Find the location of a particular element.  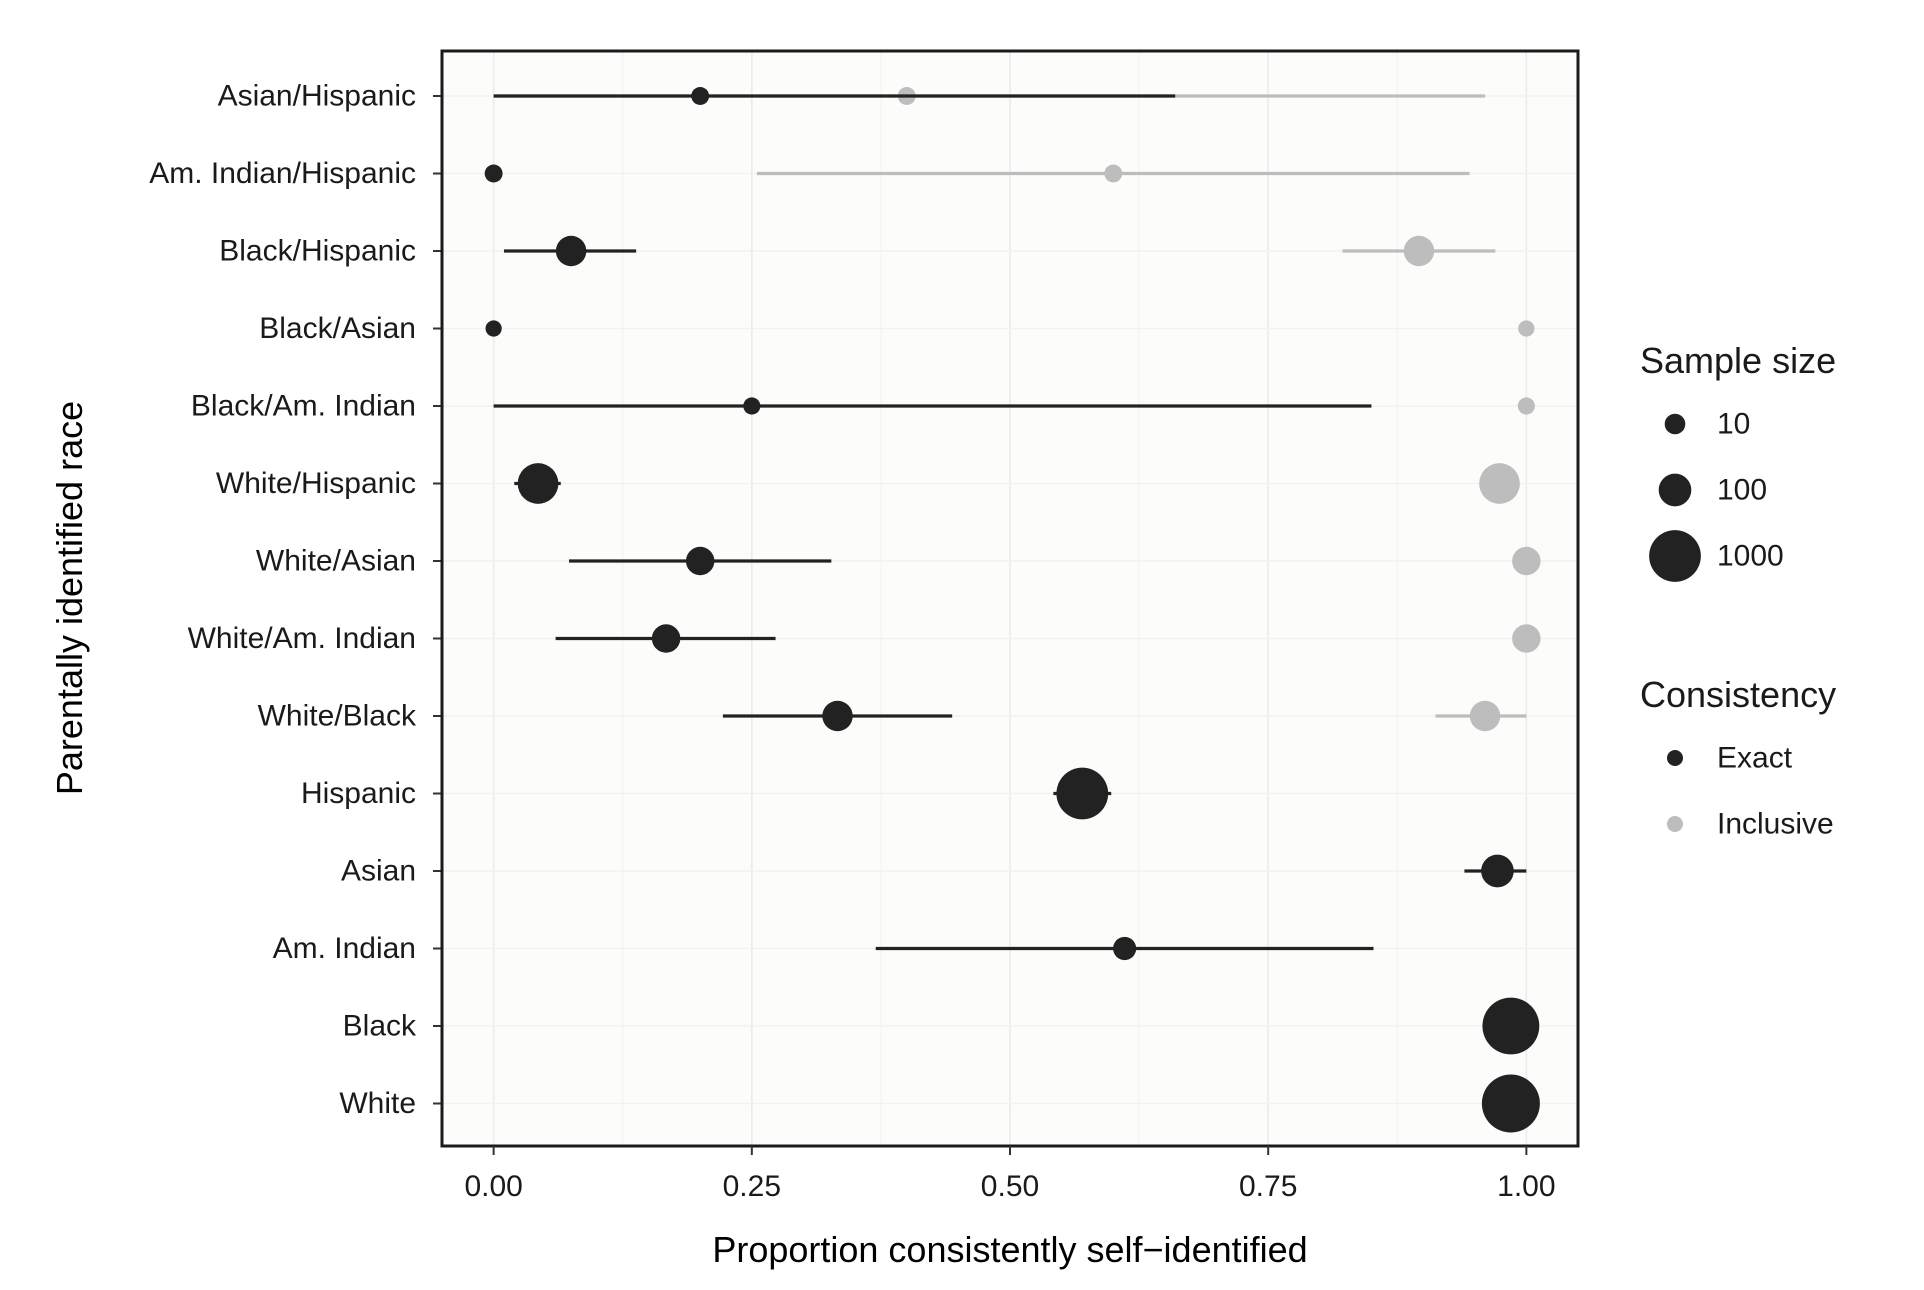

legend-color-title: Consistency is located at coordinates (1738, 694).